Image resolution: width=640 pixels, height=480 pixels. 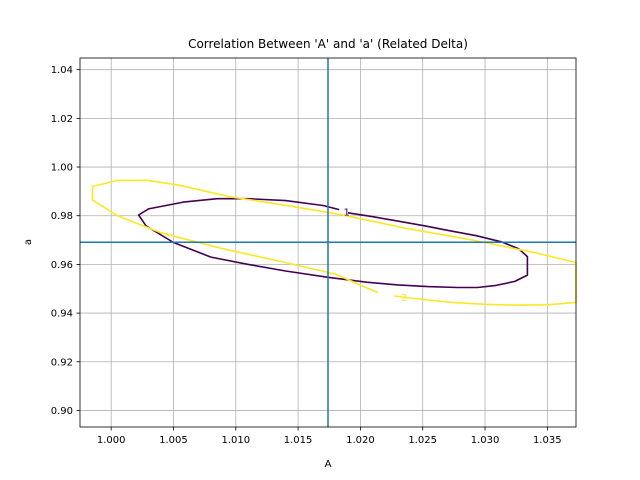 What do you see at coordinates (485, 440) in the screenshot?
I see `x-tick-label: 1.030` at bounding box center [485, 440].